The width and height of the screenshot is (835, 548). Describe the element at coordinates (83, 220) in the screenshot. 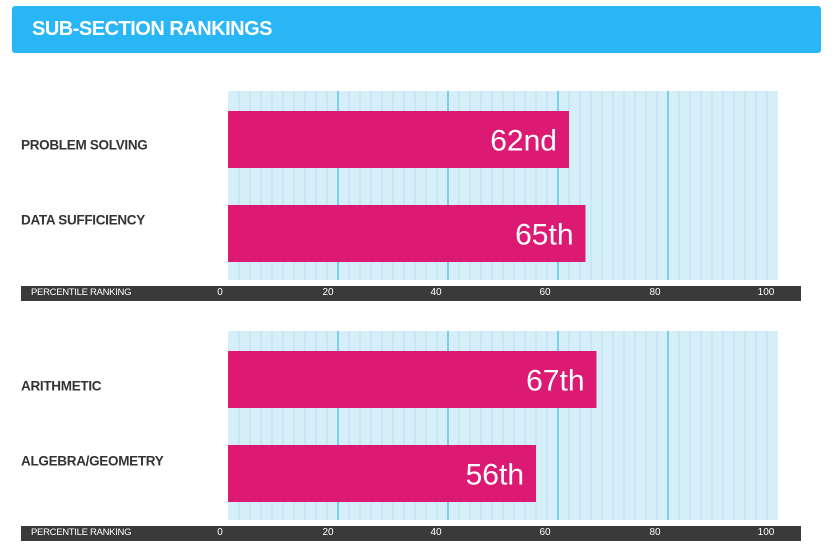

I see `category-label: DATA SUFFICIENCY` at that location.